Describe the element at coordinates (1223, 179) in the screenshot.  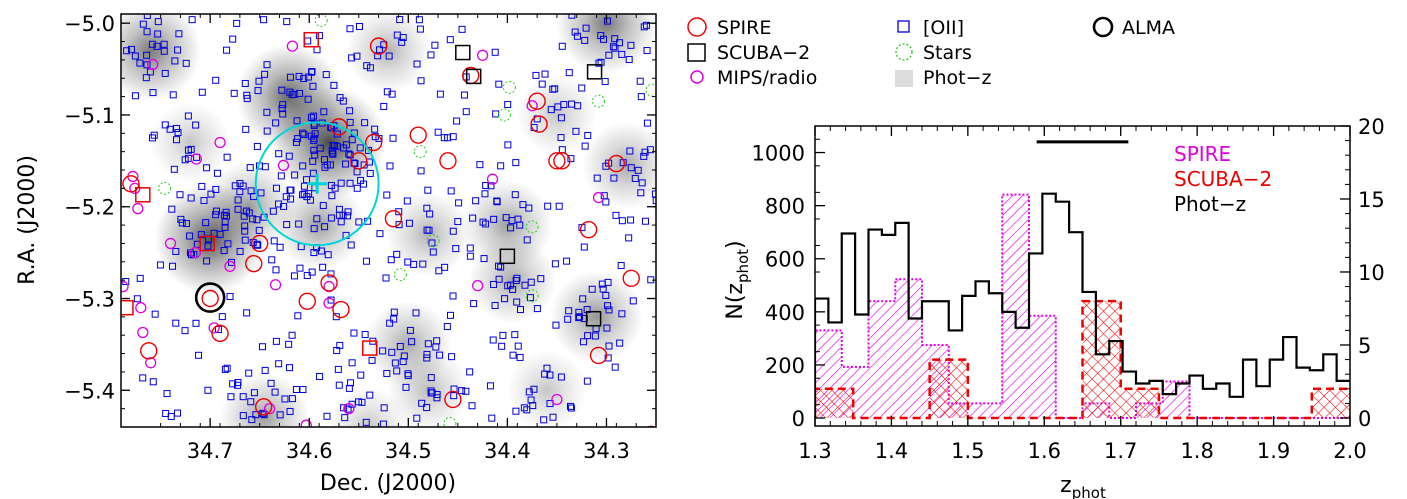
I see `hist-legend: SPIRE SCUBA−2 Phot−z` at that location.